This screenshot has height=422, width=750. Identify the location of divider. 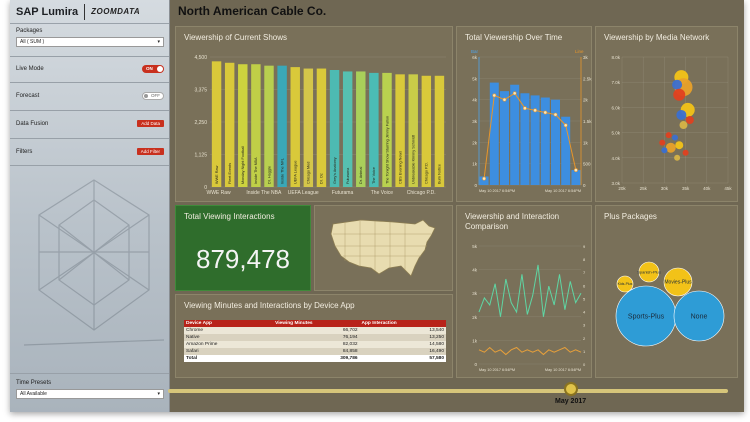
(89, 373).